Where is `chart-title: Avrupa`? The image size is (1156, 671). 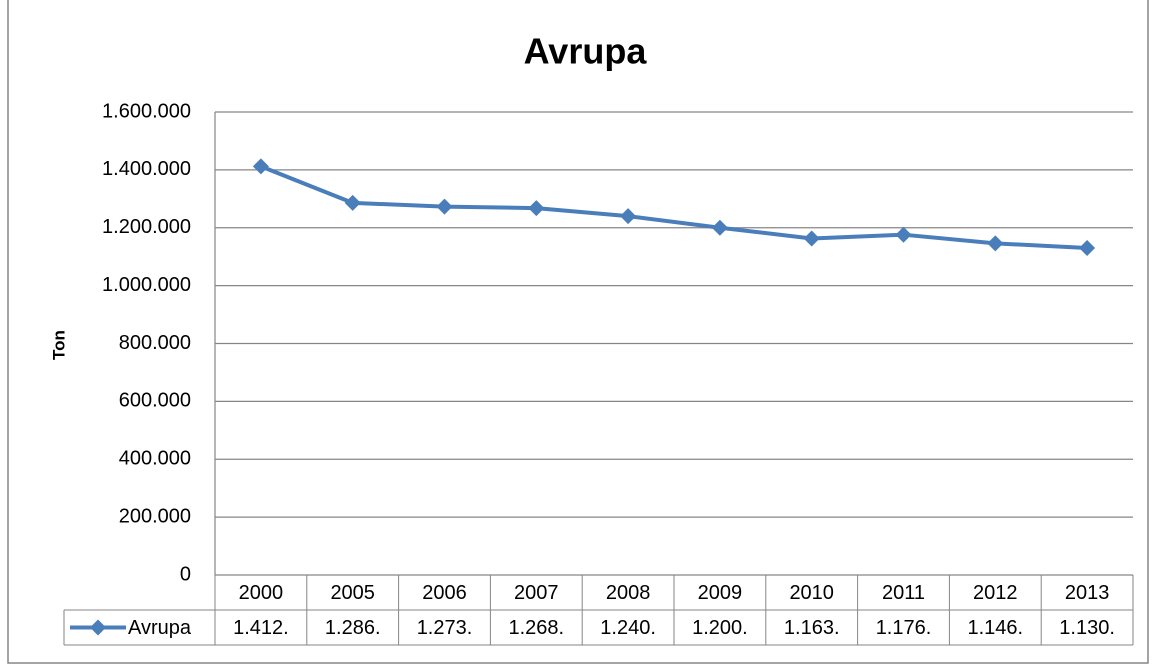
chart-title: Avrupa is located at coordinates (586, 51).